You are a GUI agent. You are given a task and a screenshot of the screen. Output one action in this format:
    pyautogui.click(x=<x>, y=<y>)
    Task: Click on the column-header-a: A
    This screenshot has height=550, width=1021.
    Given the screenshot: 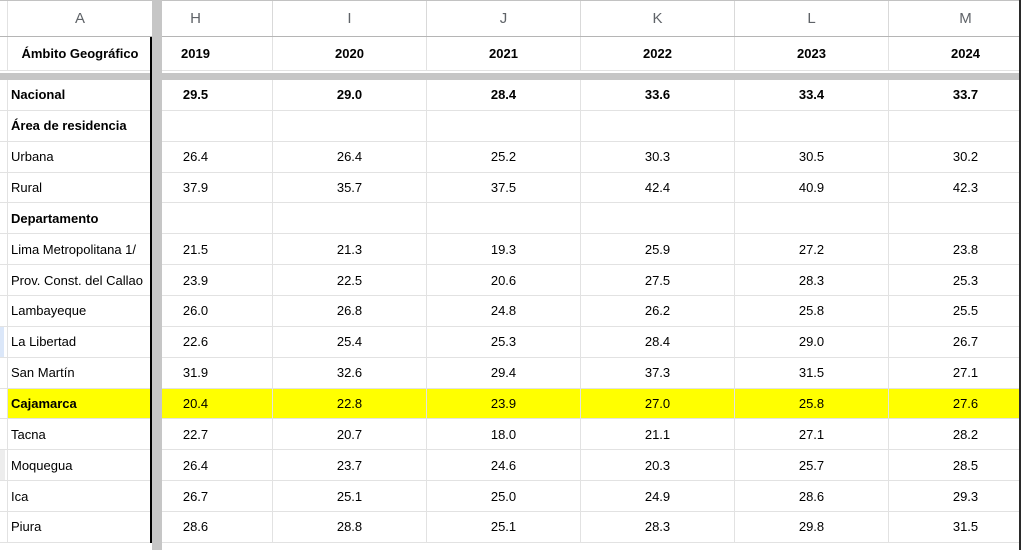 What is the action you would take?
    pyautogui.click(x=79, y=18)
    